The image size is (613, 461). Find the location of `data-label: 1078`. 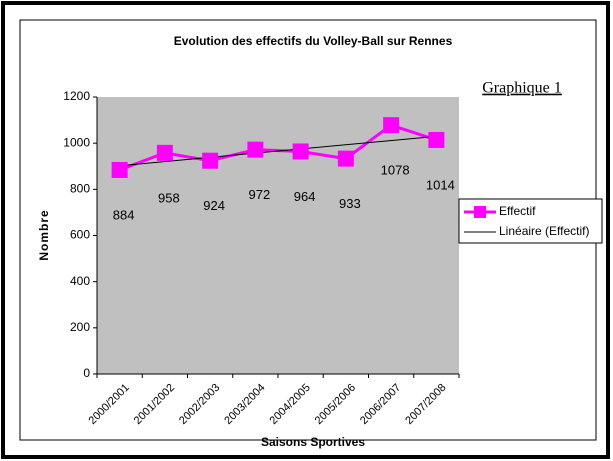

data-label: 1078 is located at coordinates (395, 170).